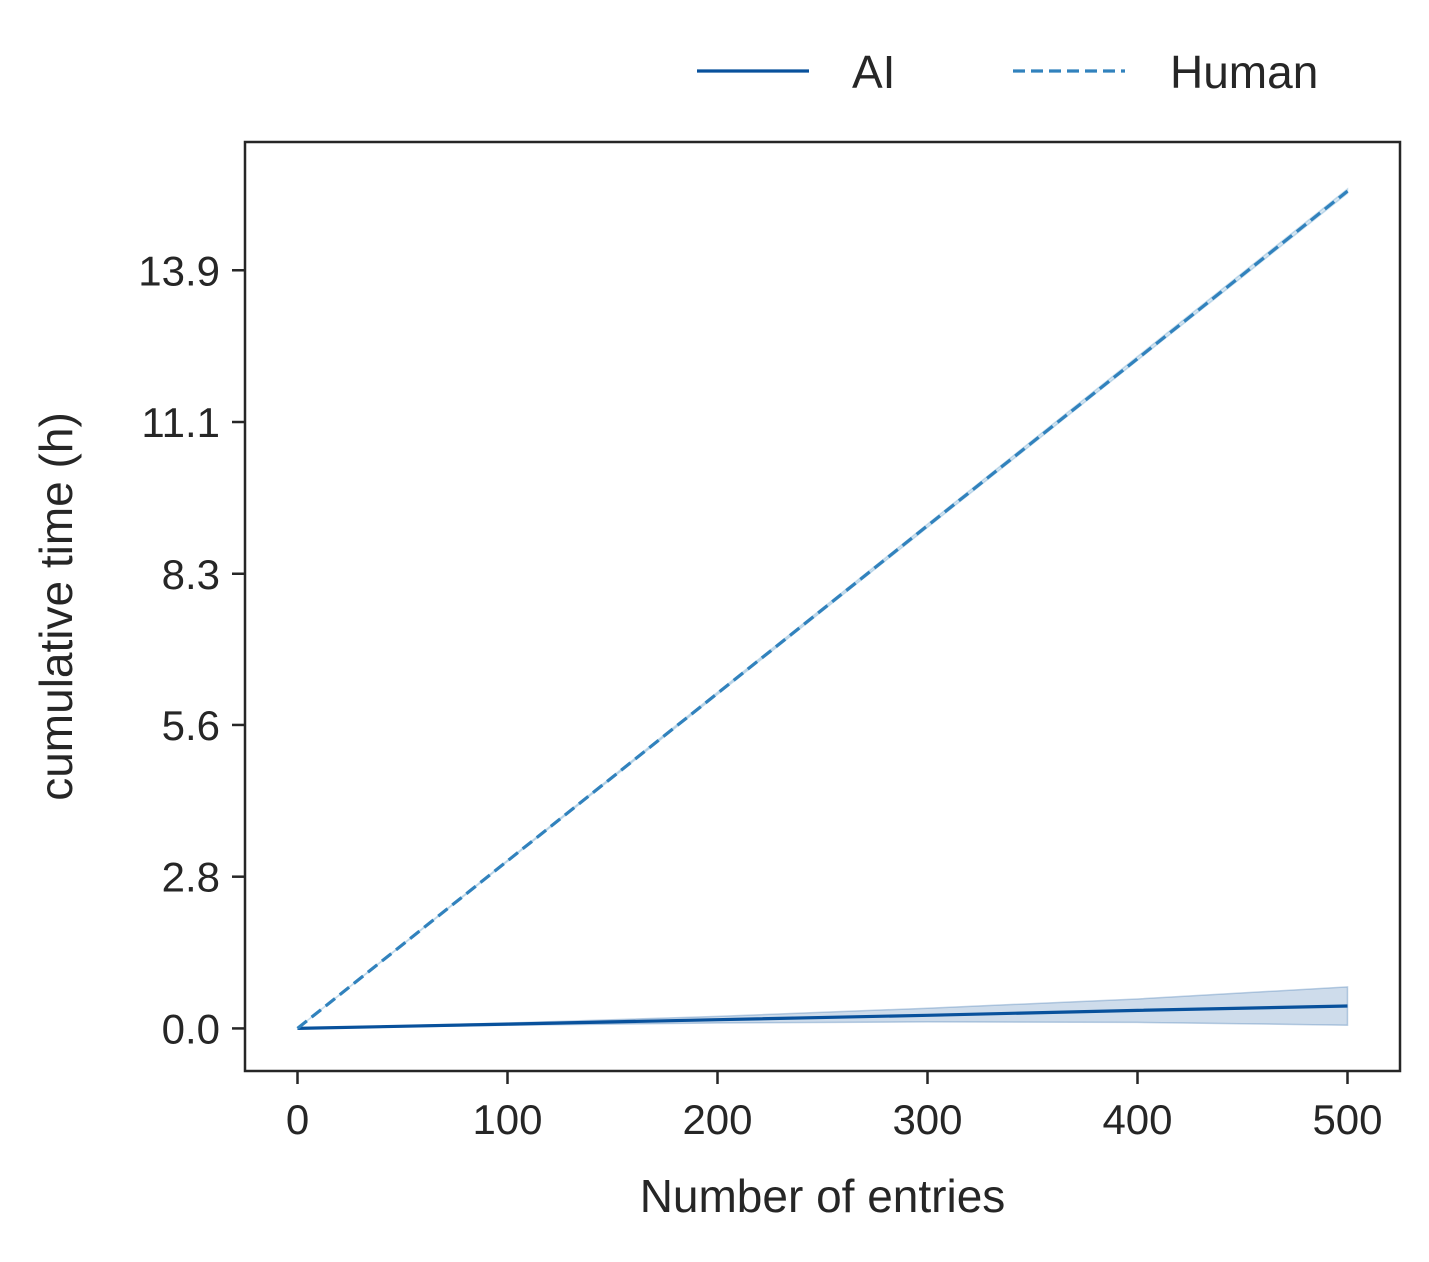 Image resolution: width=1429 pixels, height=1262 pixels. I want to click on ai-confidence-band, so click(823, 1008).